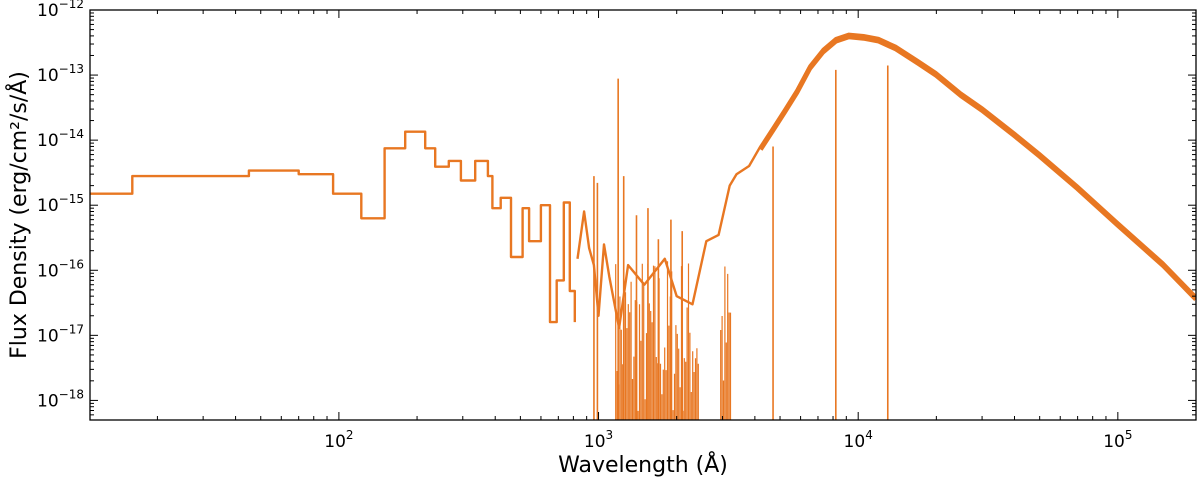 This screenshot has height=479, width=1200. Describe the element at coordinates (643, 464) in the screenshot. I see `x-axis-label: Wavelength (Å)` at that location.